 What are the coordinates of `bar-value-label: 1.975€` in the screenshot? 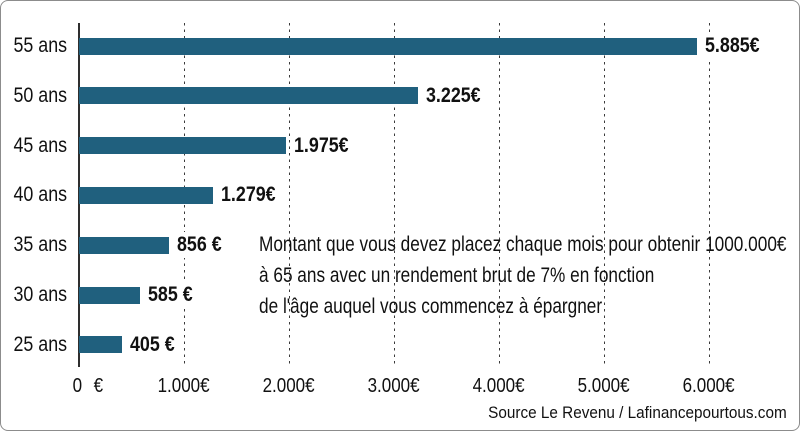 It's located at (326, 145).